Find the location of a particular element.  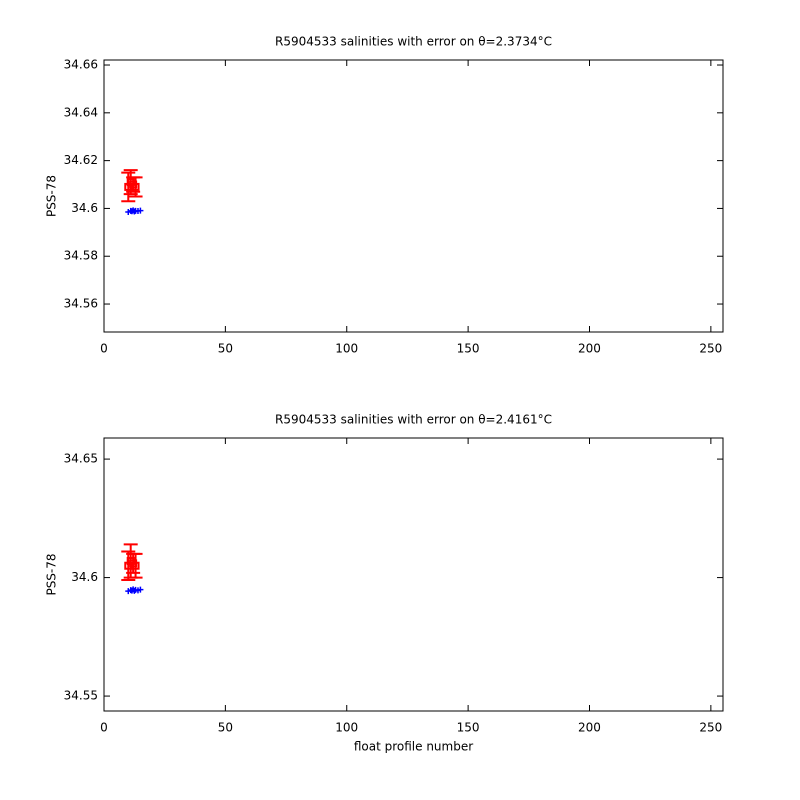

y-tick-label: 34.66 is located at coordinates (81, 65).